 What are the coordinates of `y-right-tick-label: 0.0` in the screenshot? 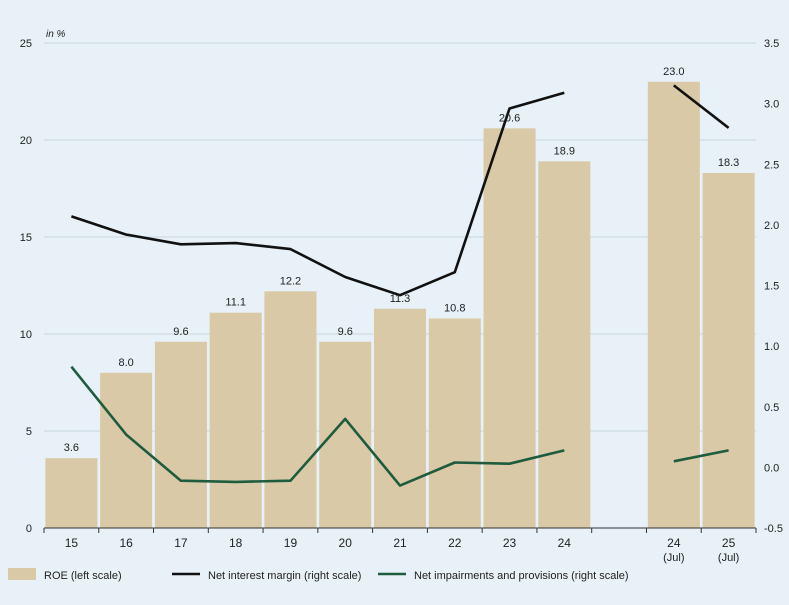 It's located at (771, 468).